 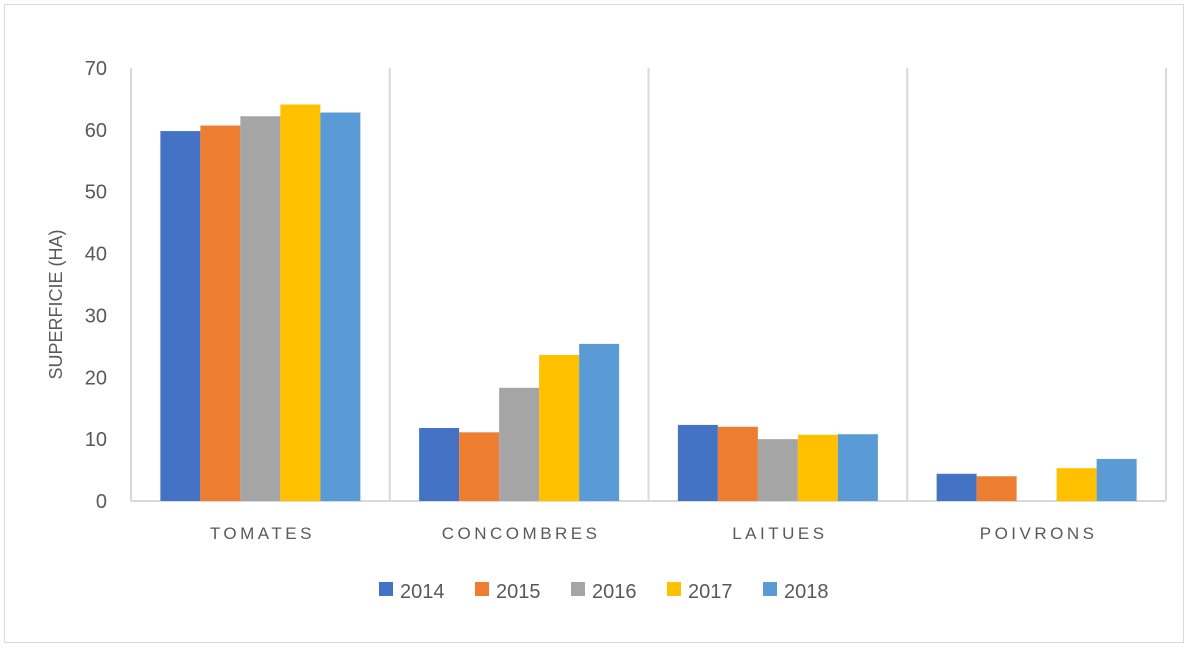 I want to click on legend-label: 2017, so click(x=710, y=592).